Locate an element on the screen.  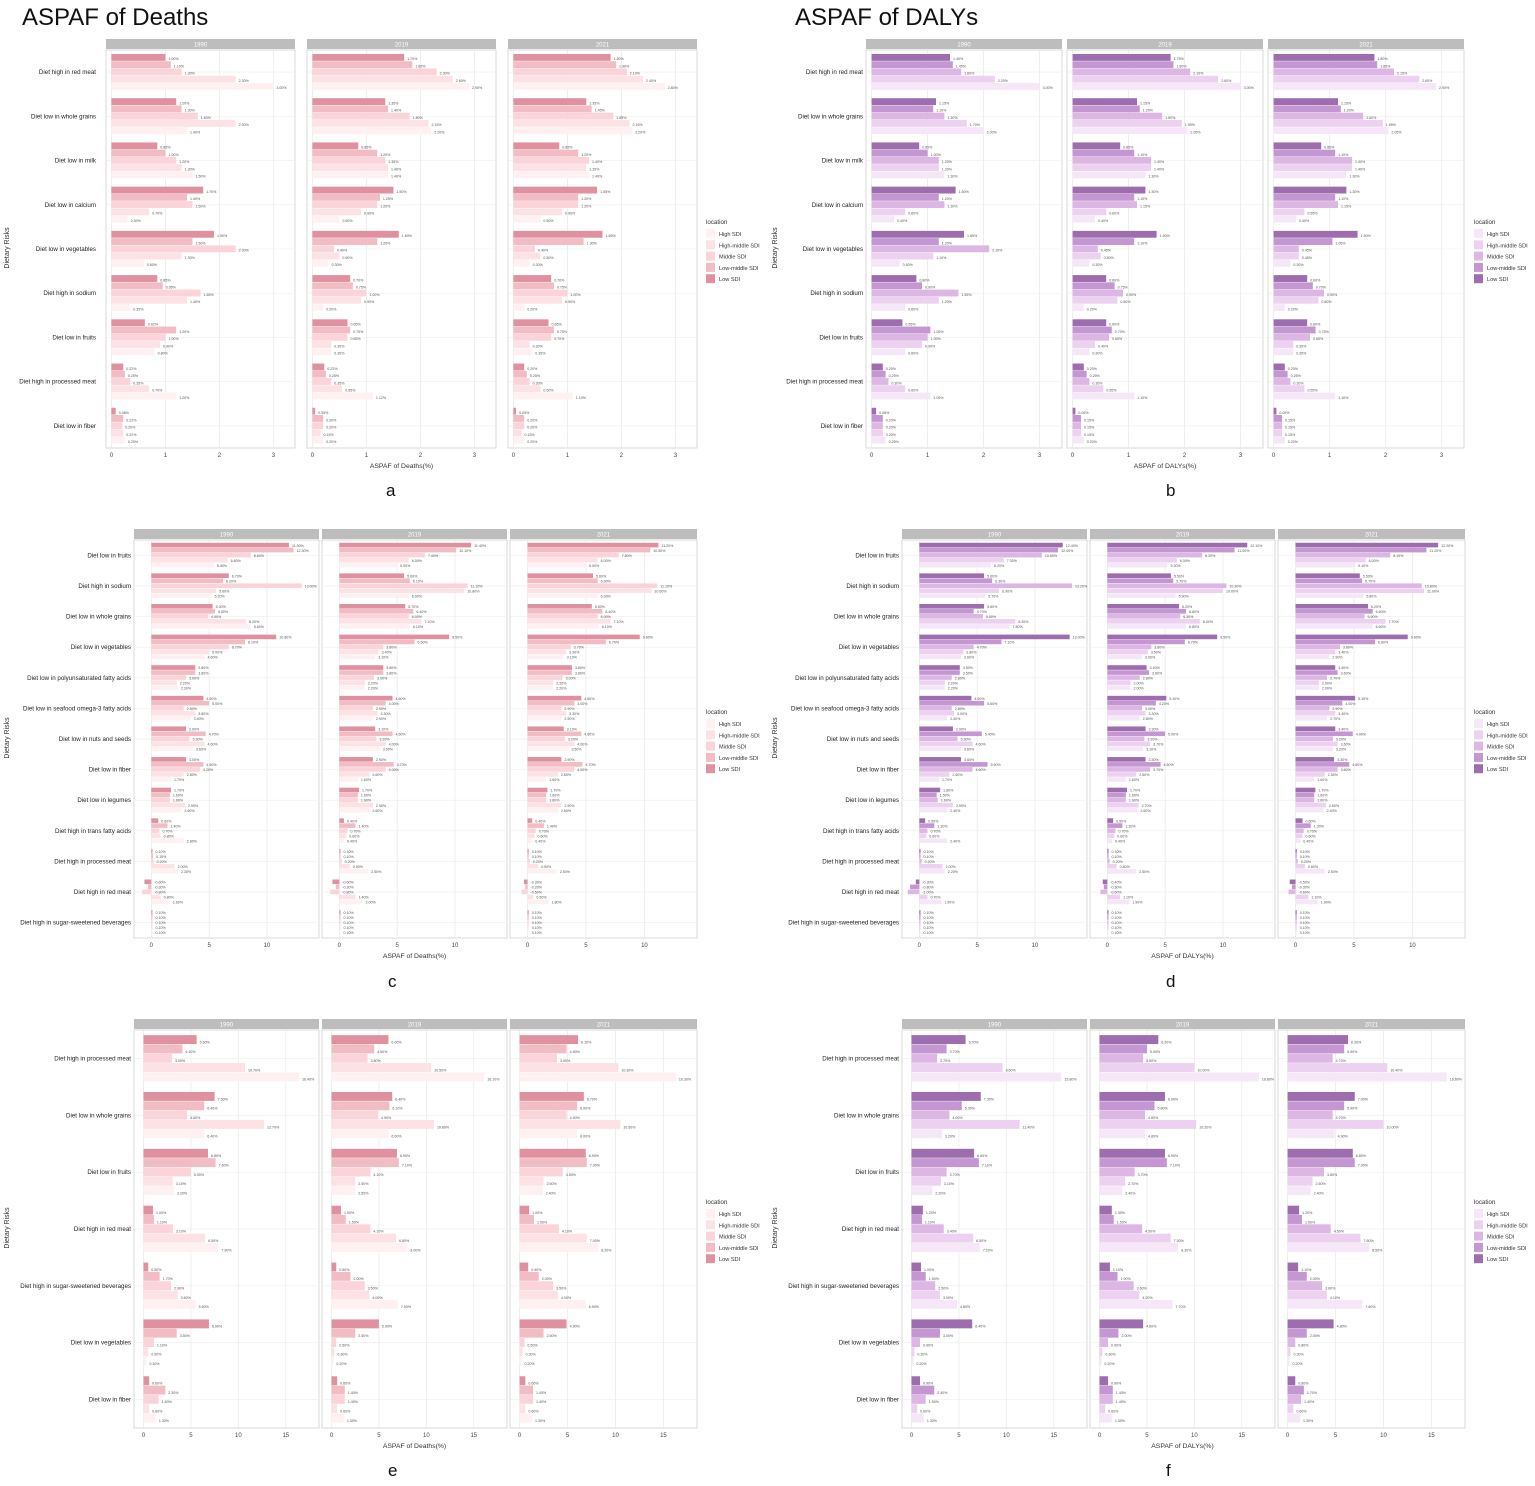
chart-a-x-tick-label: 2 is located at coordinates (421, 456).